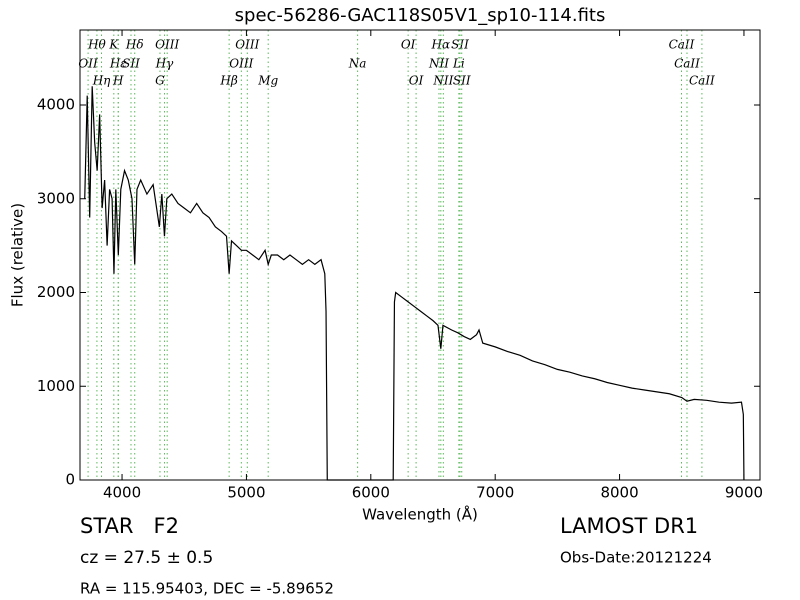 This screenshot has height=600, width=800. What do you see at coordinates (420, 514) in the screenshot?
I see `x-axis-label: Wavelength (Å)` at bounding box center [420, 514].